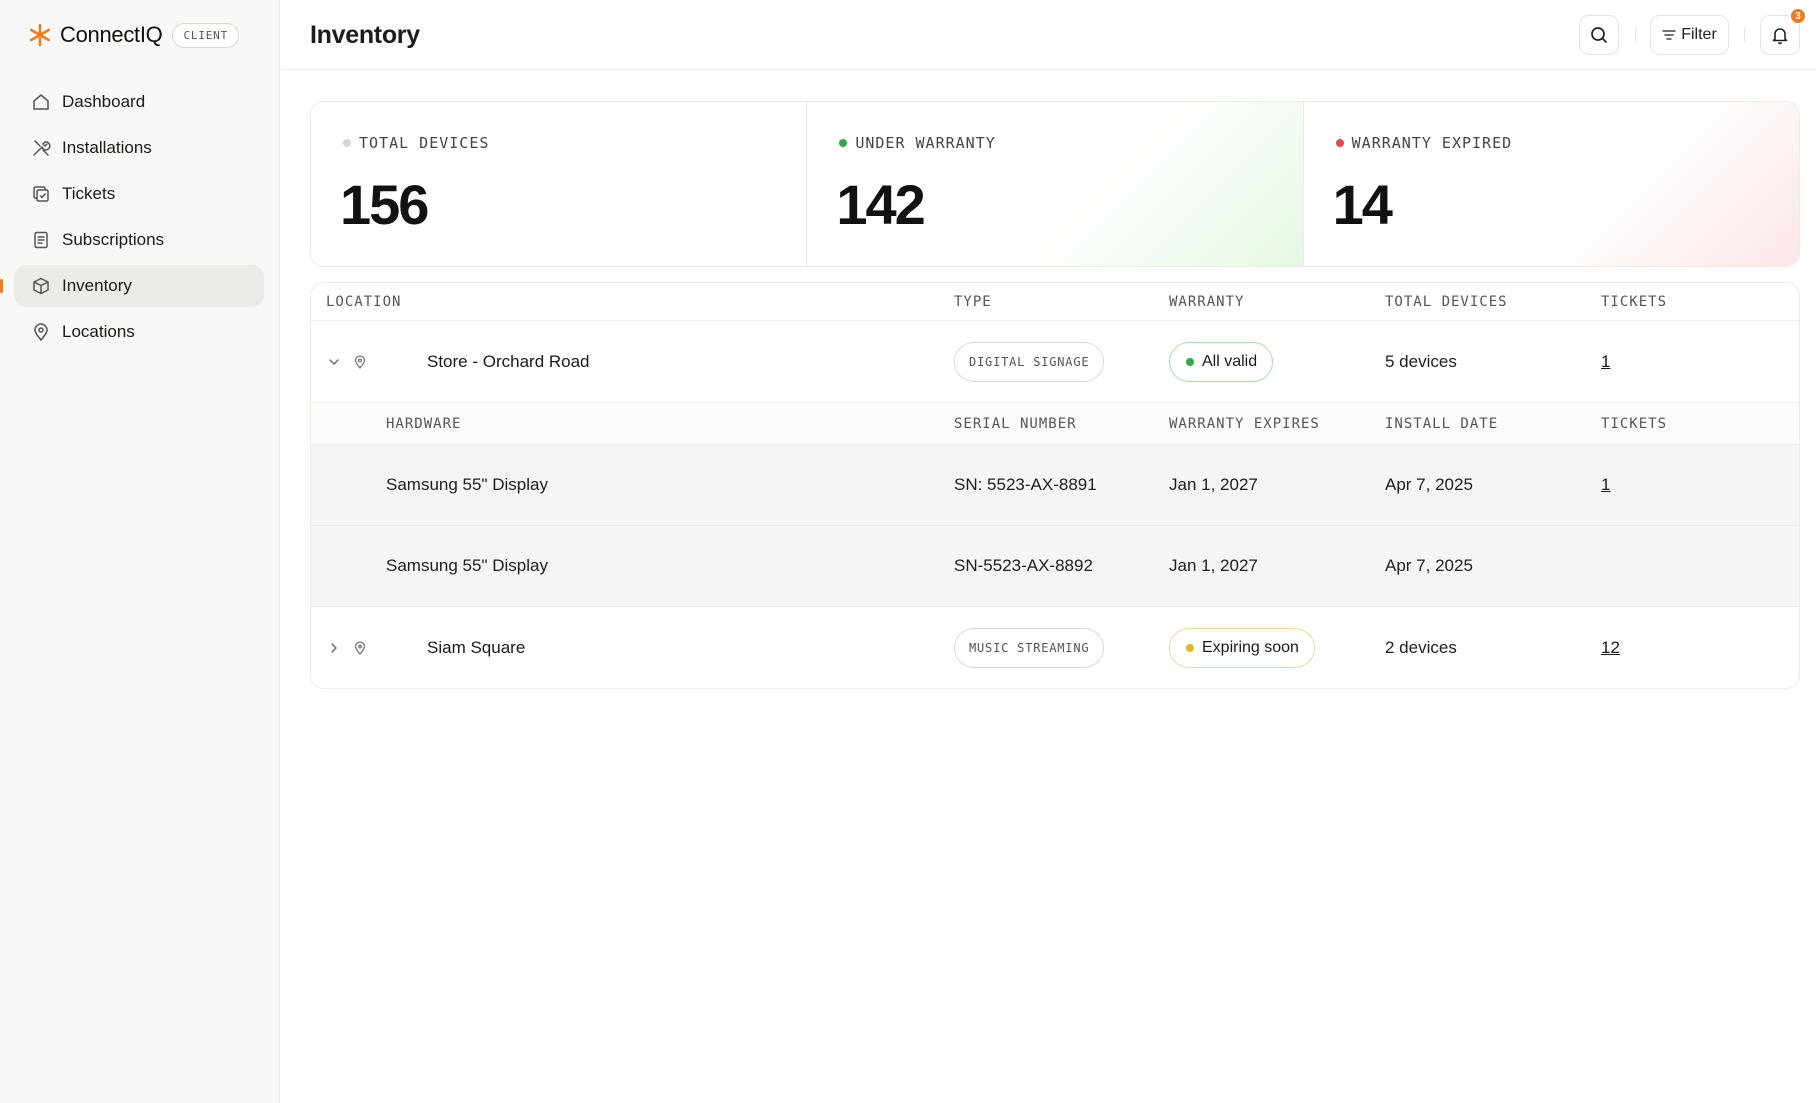  I want to click on box-icon, so click(41, 286).